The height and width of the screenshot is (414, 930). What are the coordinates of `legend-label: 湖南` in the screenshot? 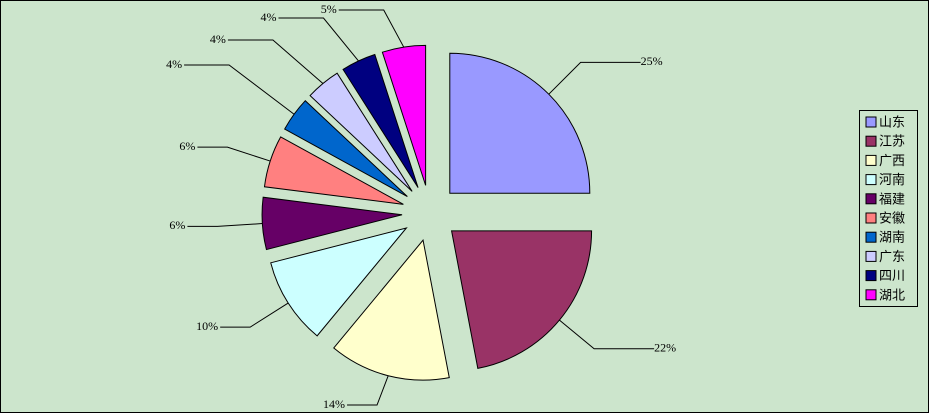 It's located at (892, 238).